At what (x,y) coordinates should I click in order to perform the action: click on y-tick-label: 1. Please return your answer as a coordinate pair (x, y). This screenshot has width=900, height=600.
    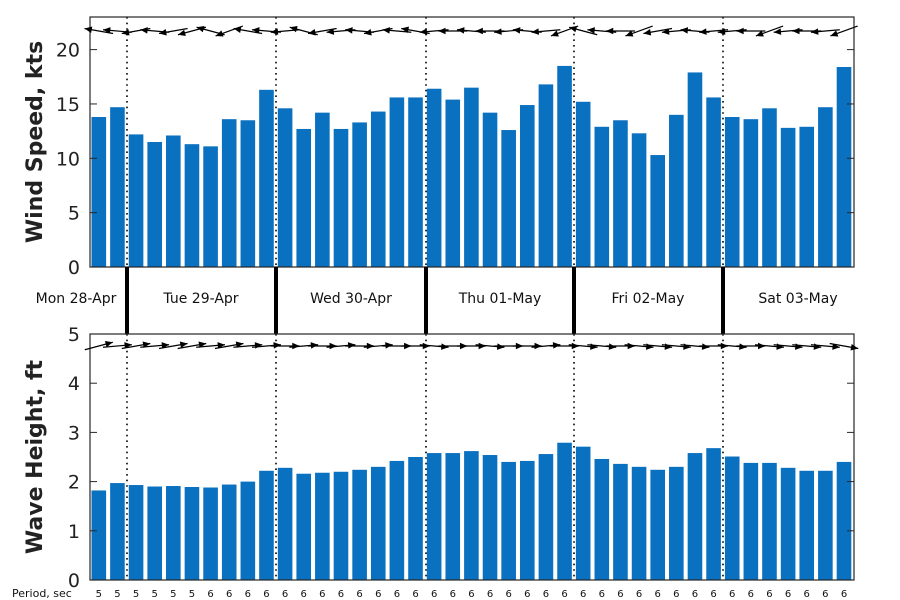
    Looking at the image, I should click on (74, 532).